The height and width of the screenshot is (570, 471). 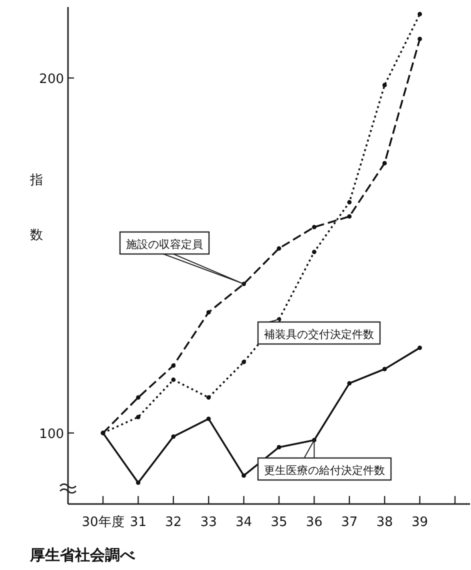 I want to click on annotation: 更生医療の給付決定件数, so click(x=324, y=470).